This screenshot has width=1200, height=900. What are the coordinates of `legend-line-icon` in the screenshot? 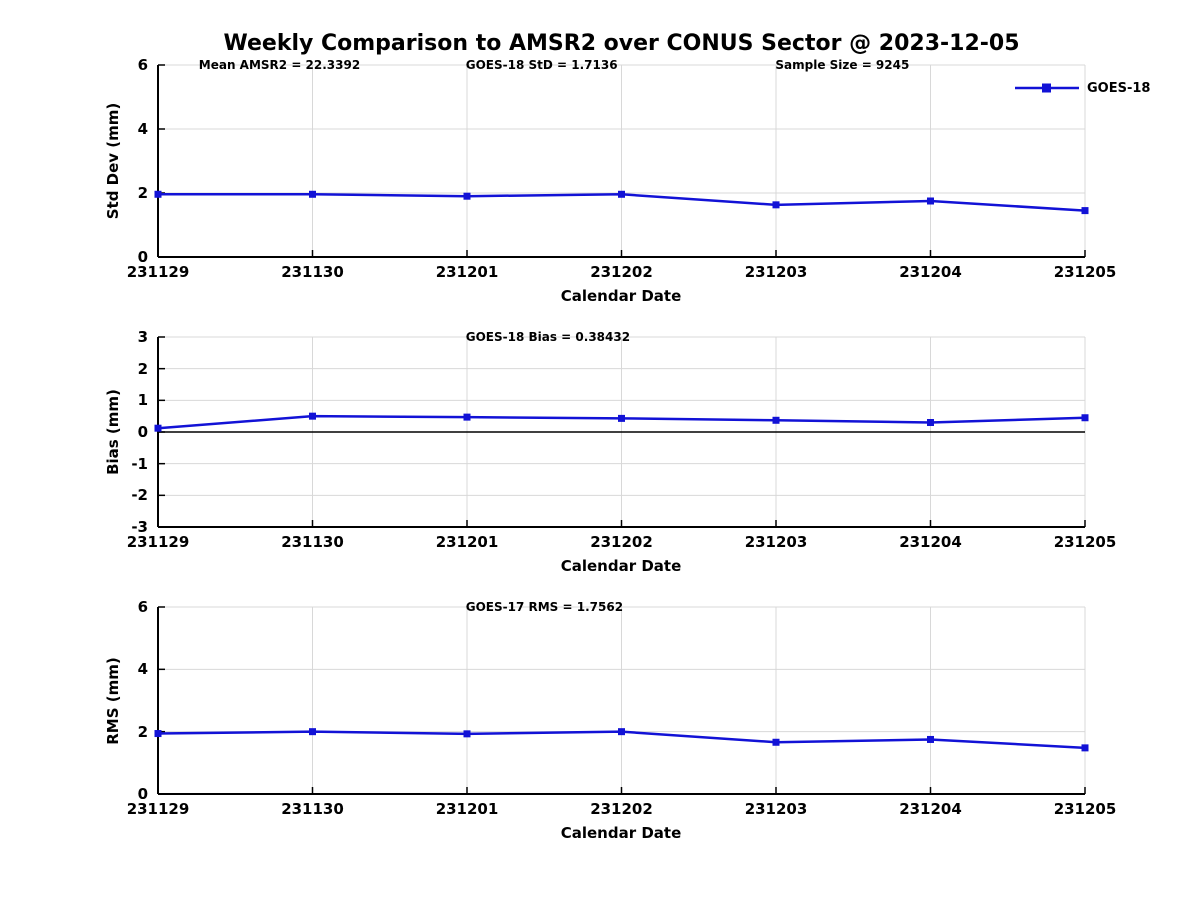 It's located at (1047, 88).